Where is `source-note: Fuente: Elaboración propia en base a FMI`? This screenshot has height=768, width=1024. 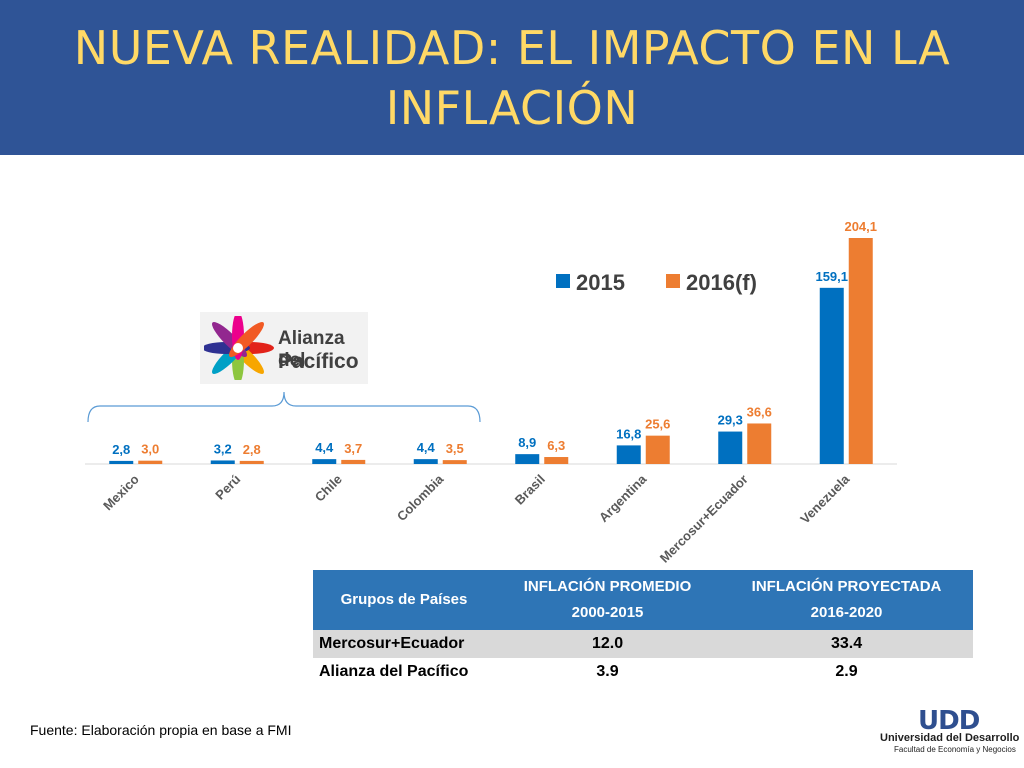
source-note: Fuente: Elaboración propia en base a FMI is located at coordinates (161, 730).